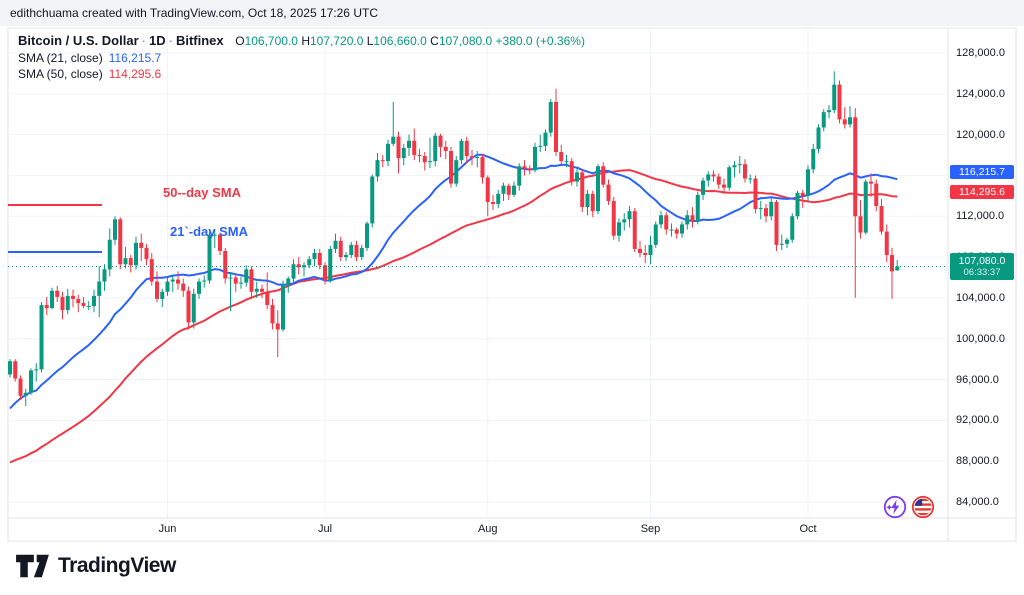 The image size is (1024, 595). I want to click on open-value: 106,700.0, so click(271, 41).